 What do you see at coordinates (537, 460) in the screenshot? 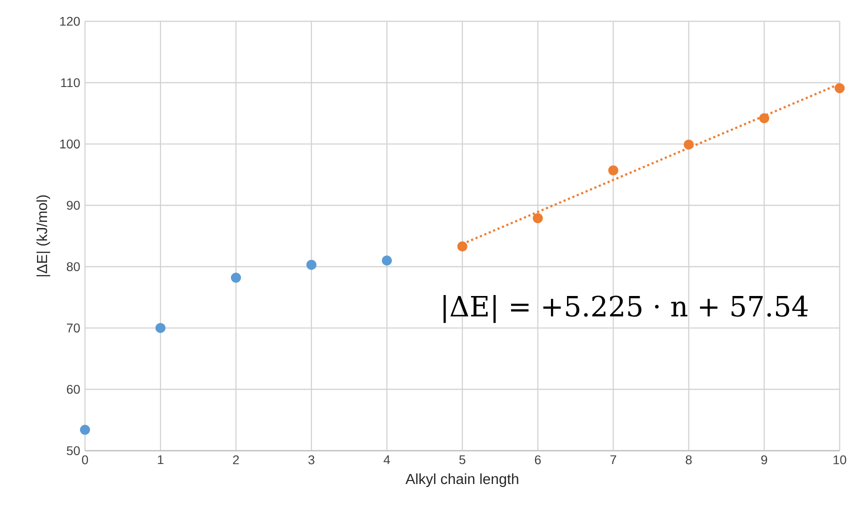
I see `x-tick-label: 6` at bounding box center [537, 460].